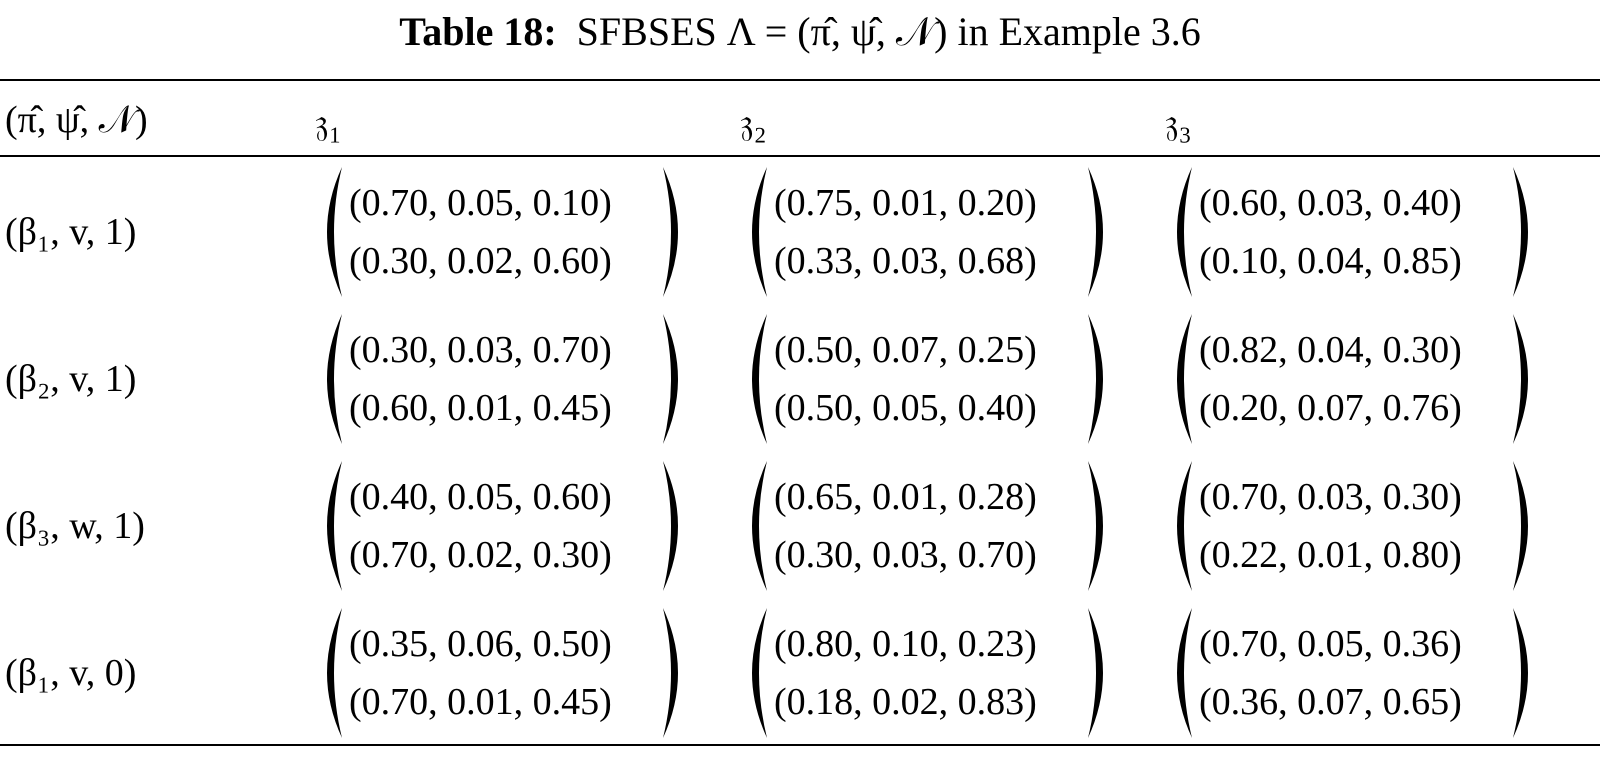 The height and width of the screenshot is (765, 1600). Describe the element at coordinates (800, 156) in the screenshot. I see `header-rule` at that location.